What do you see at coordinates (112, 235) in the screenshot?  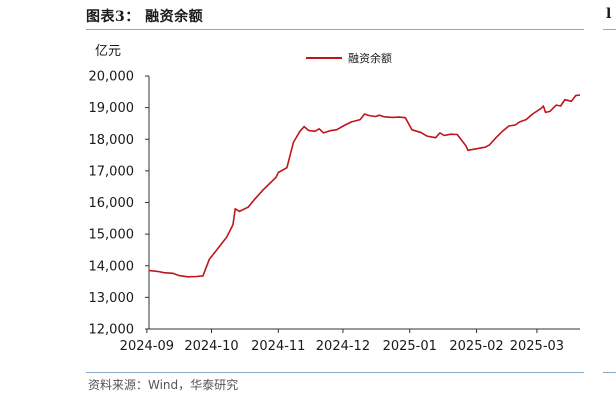 I see `y-tick-label: 15,000` at bounding box center [112, 235].